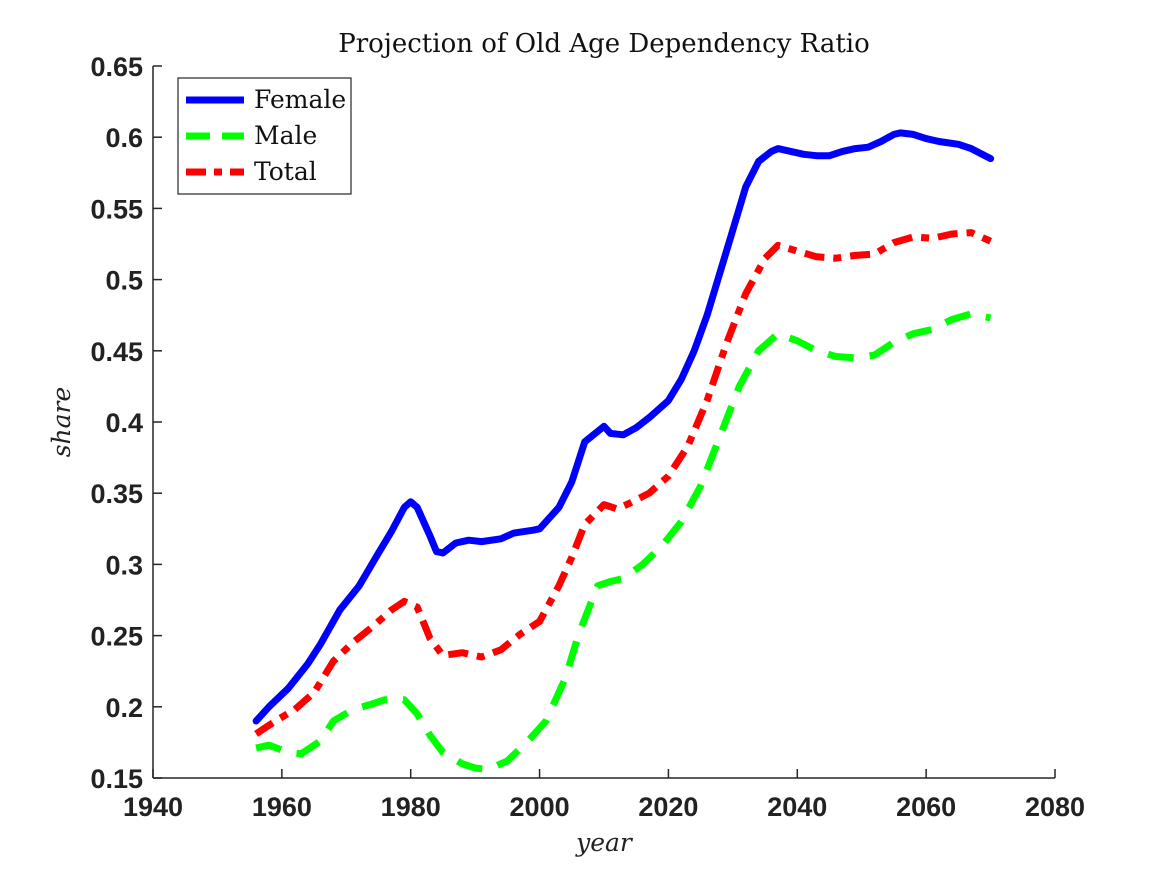 The width and height of the screenshot is (1167, 875). What do you see at coordinates (124, 708) in the screenshot?
I see `y-tick-label: 0.2` at bounding box center [124, 708].